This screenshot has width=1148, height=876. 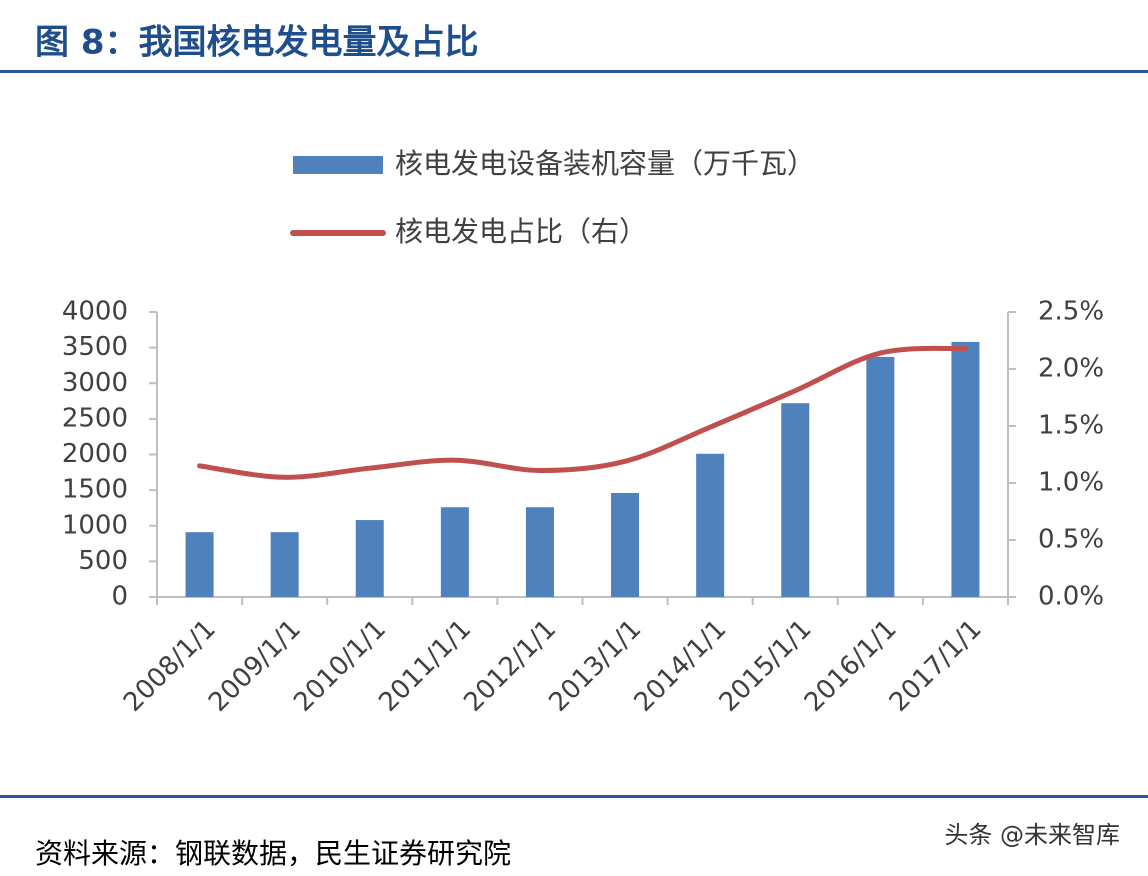 What do you see at coordinates (510, 666) in the screenshot?
I see `x-tick-label: 2012/1/1` at bounding box center [510, 666].